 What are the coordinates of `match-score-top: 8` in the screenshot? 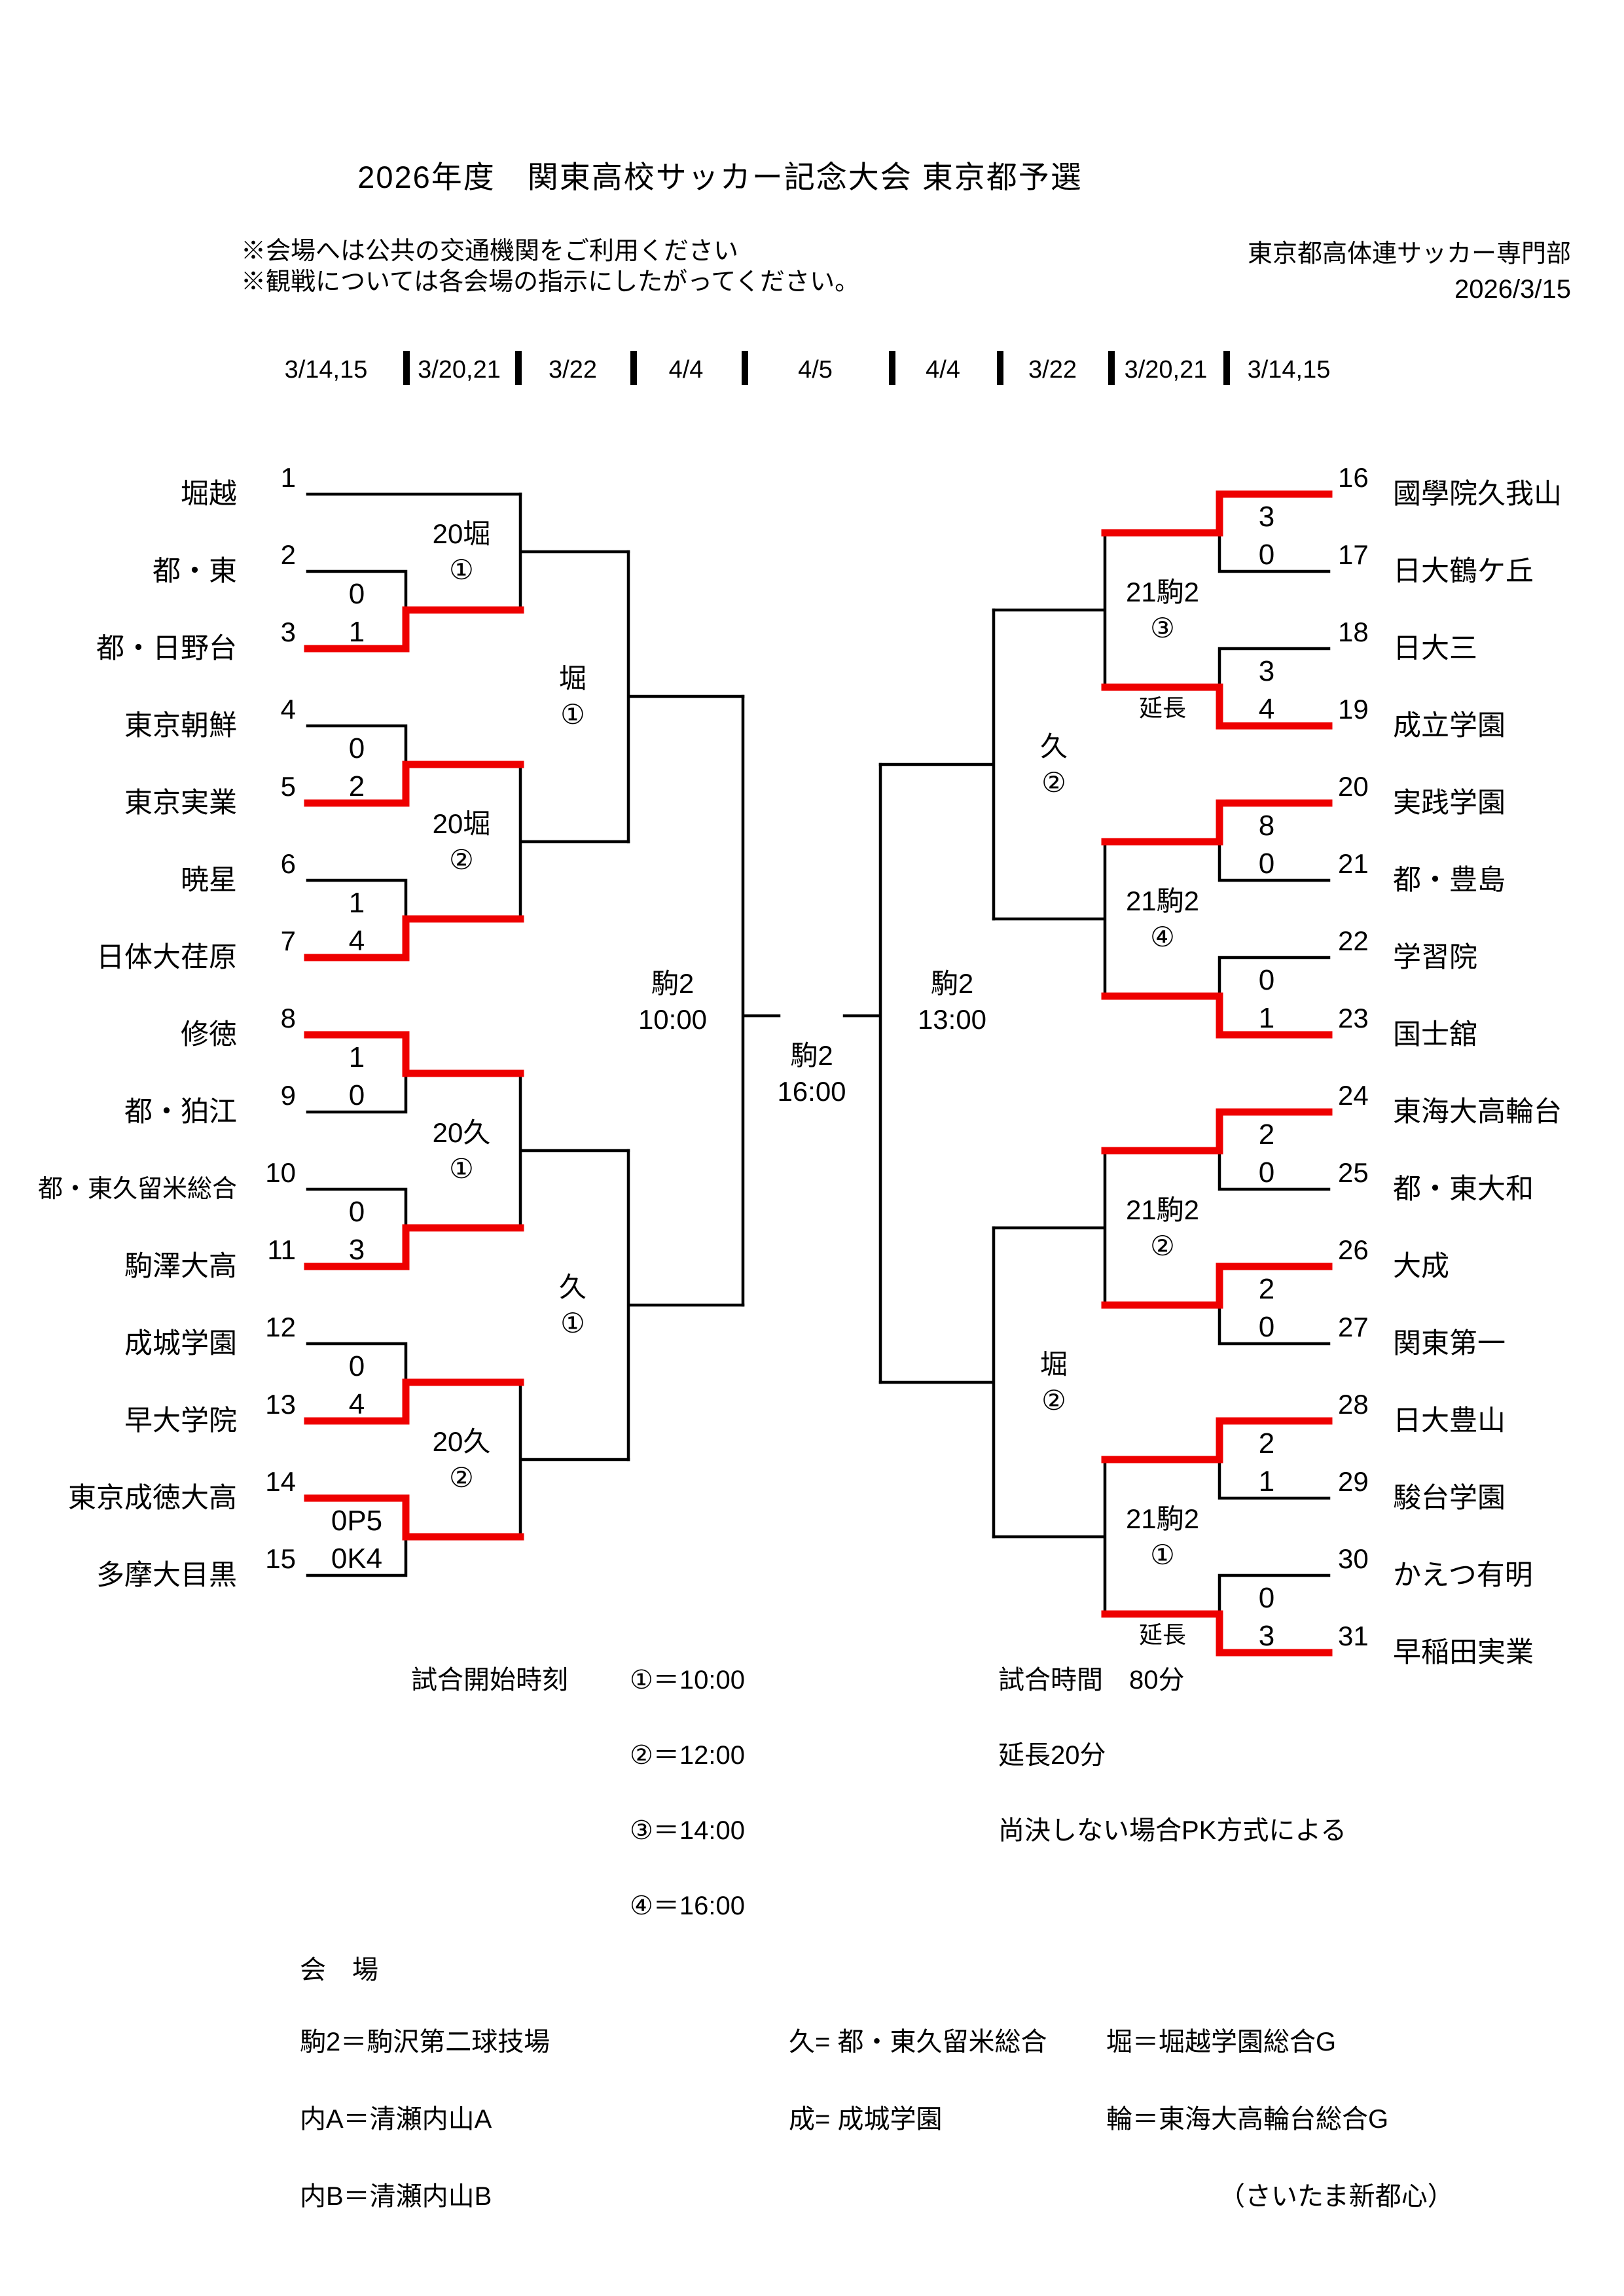 It's located at (1266, 826).